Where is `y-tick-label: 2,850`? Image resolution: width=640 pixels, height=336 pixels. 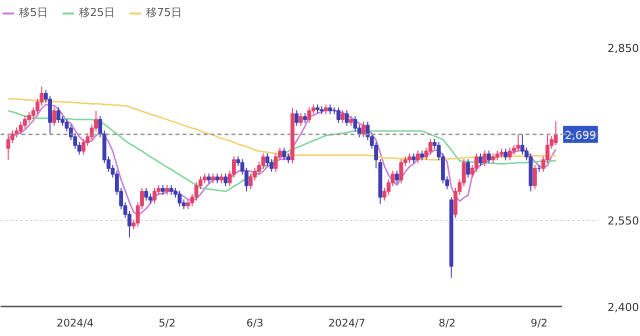 y-tick-label: 2,850 is located at coordinates (623, 48).